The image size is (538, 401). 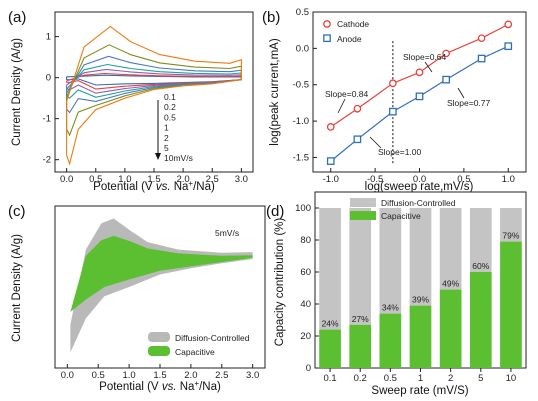 I want to click on y-tick-label: -1, so click(x=47, y=119).